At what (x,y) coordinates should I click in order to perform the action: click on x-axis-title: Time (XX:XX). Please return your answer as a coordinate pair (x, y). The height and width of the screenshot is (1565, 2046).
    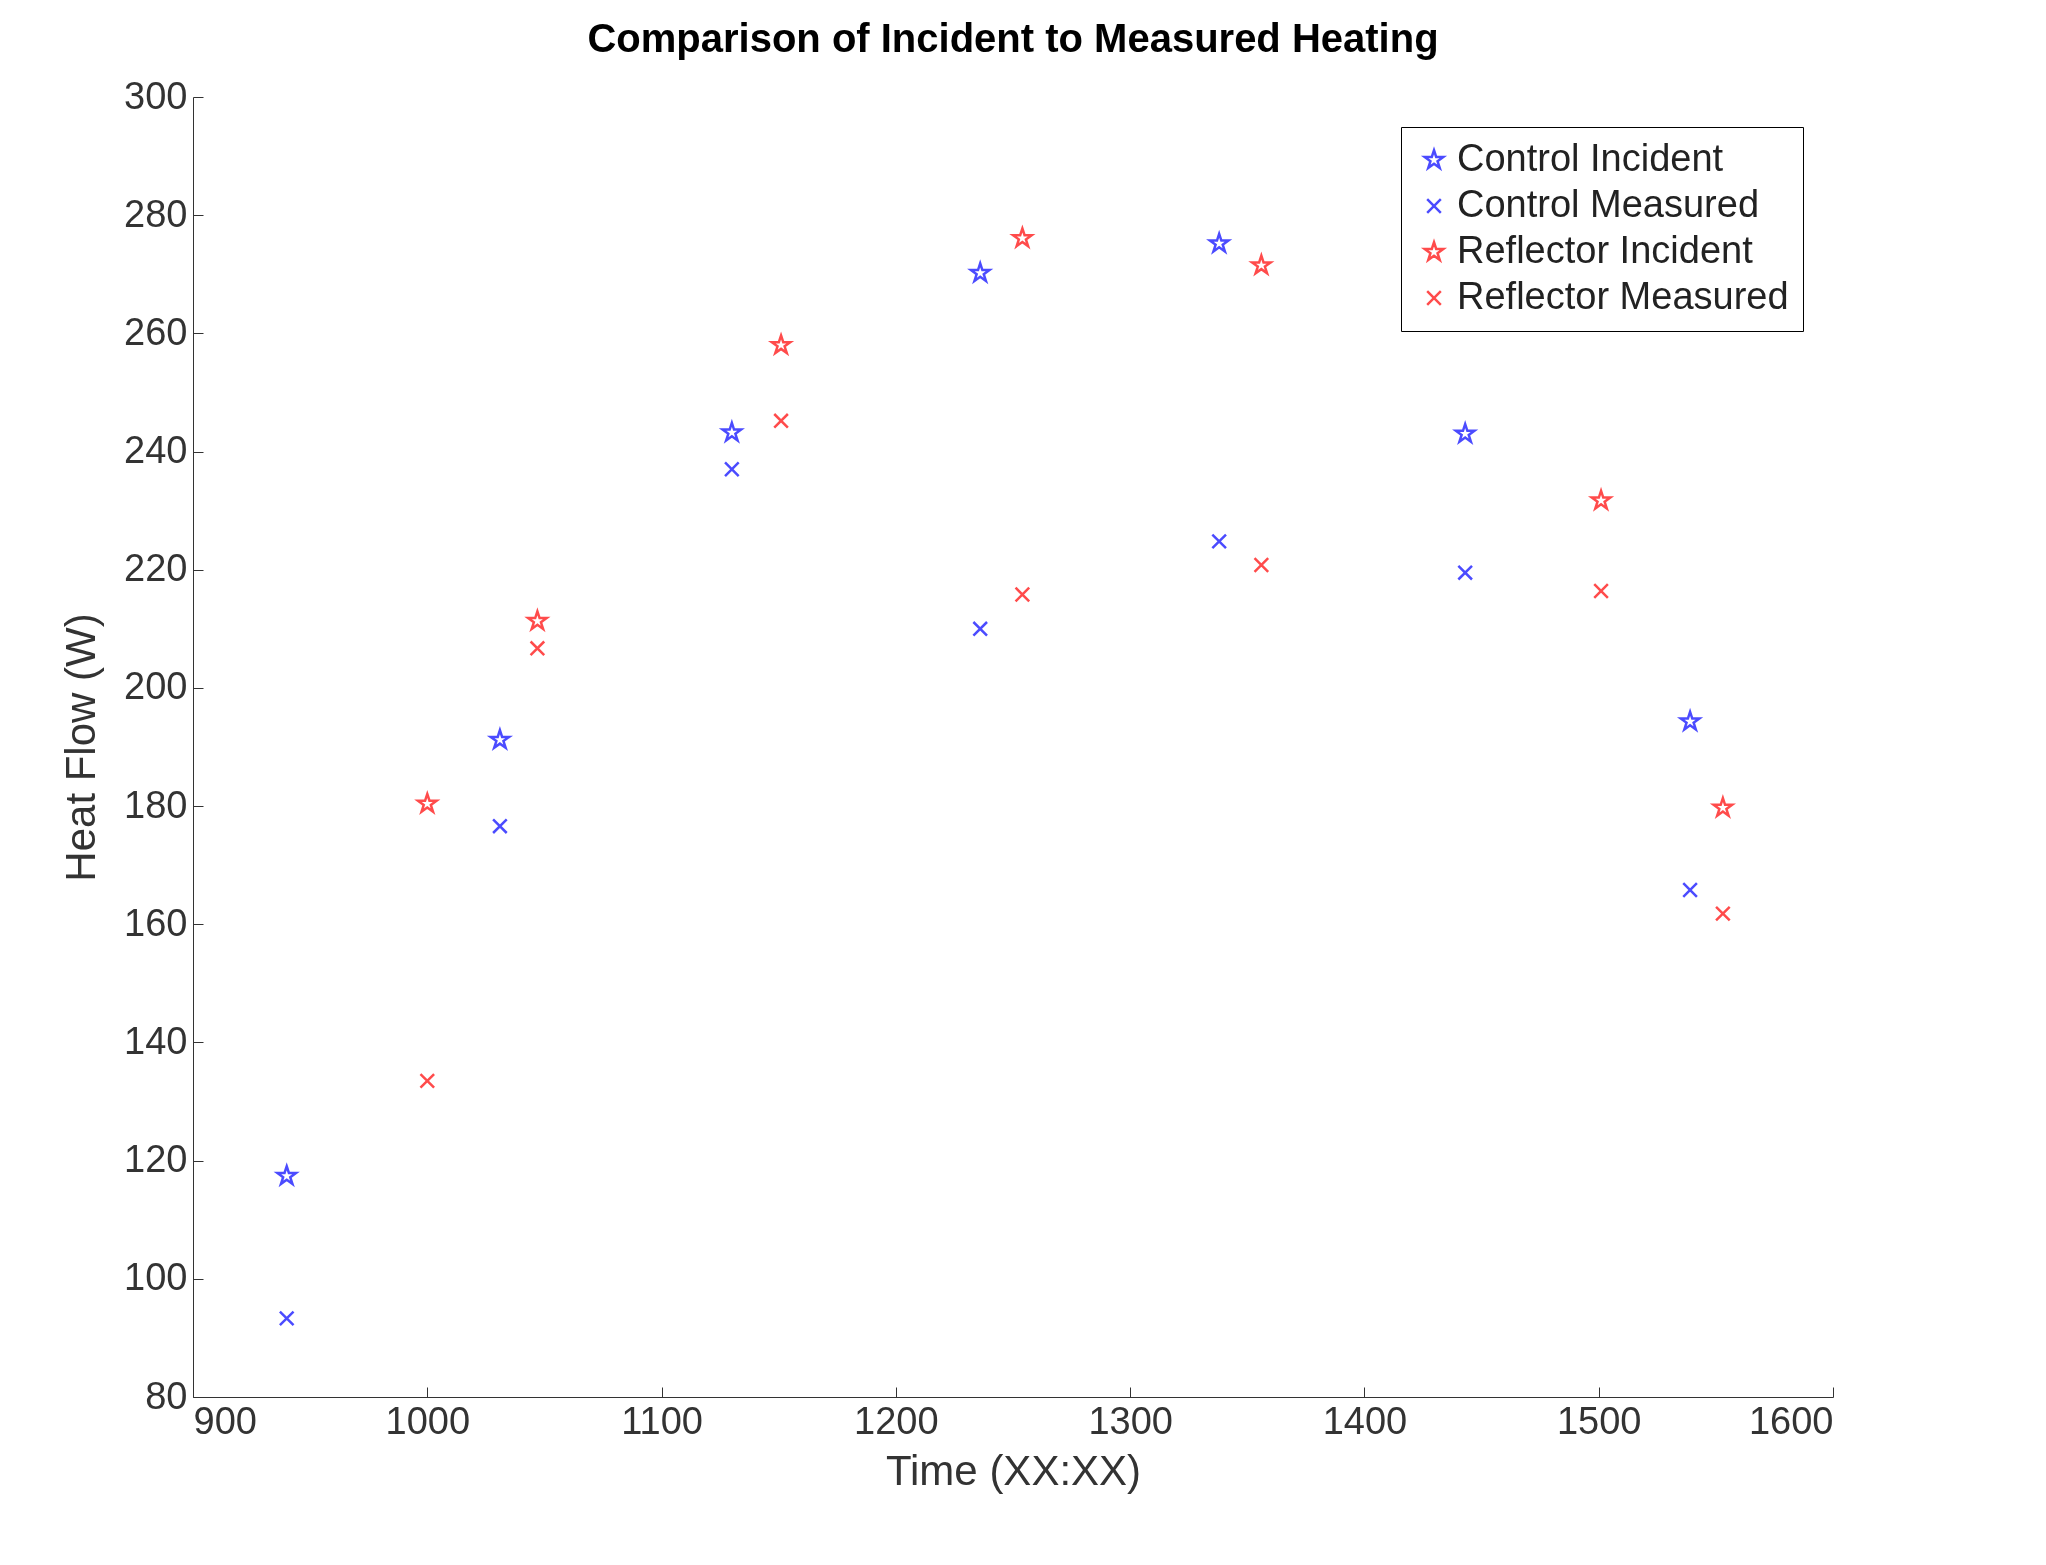
    Looking at the image, I should click on (1013, 1470).